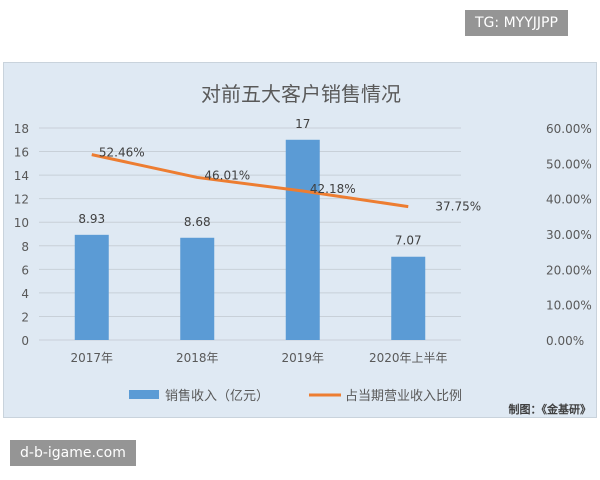 This screenshot has width=600, height=480. What do you see at coordinates (21, 200) in the screenshot?
I see `left-tick-label: 12` at bounding box center [21, 200].